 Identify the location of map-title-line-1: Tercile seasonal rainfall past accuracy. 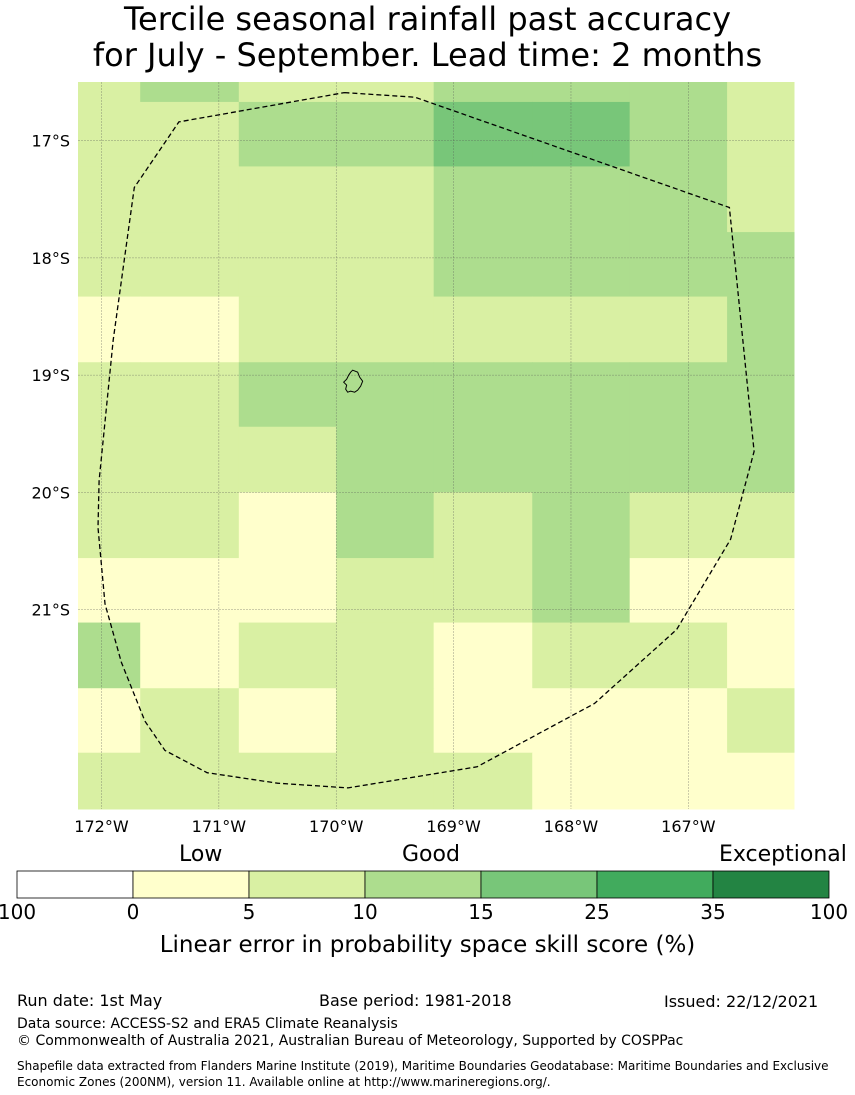
(427, 19).